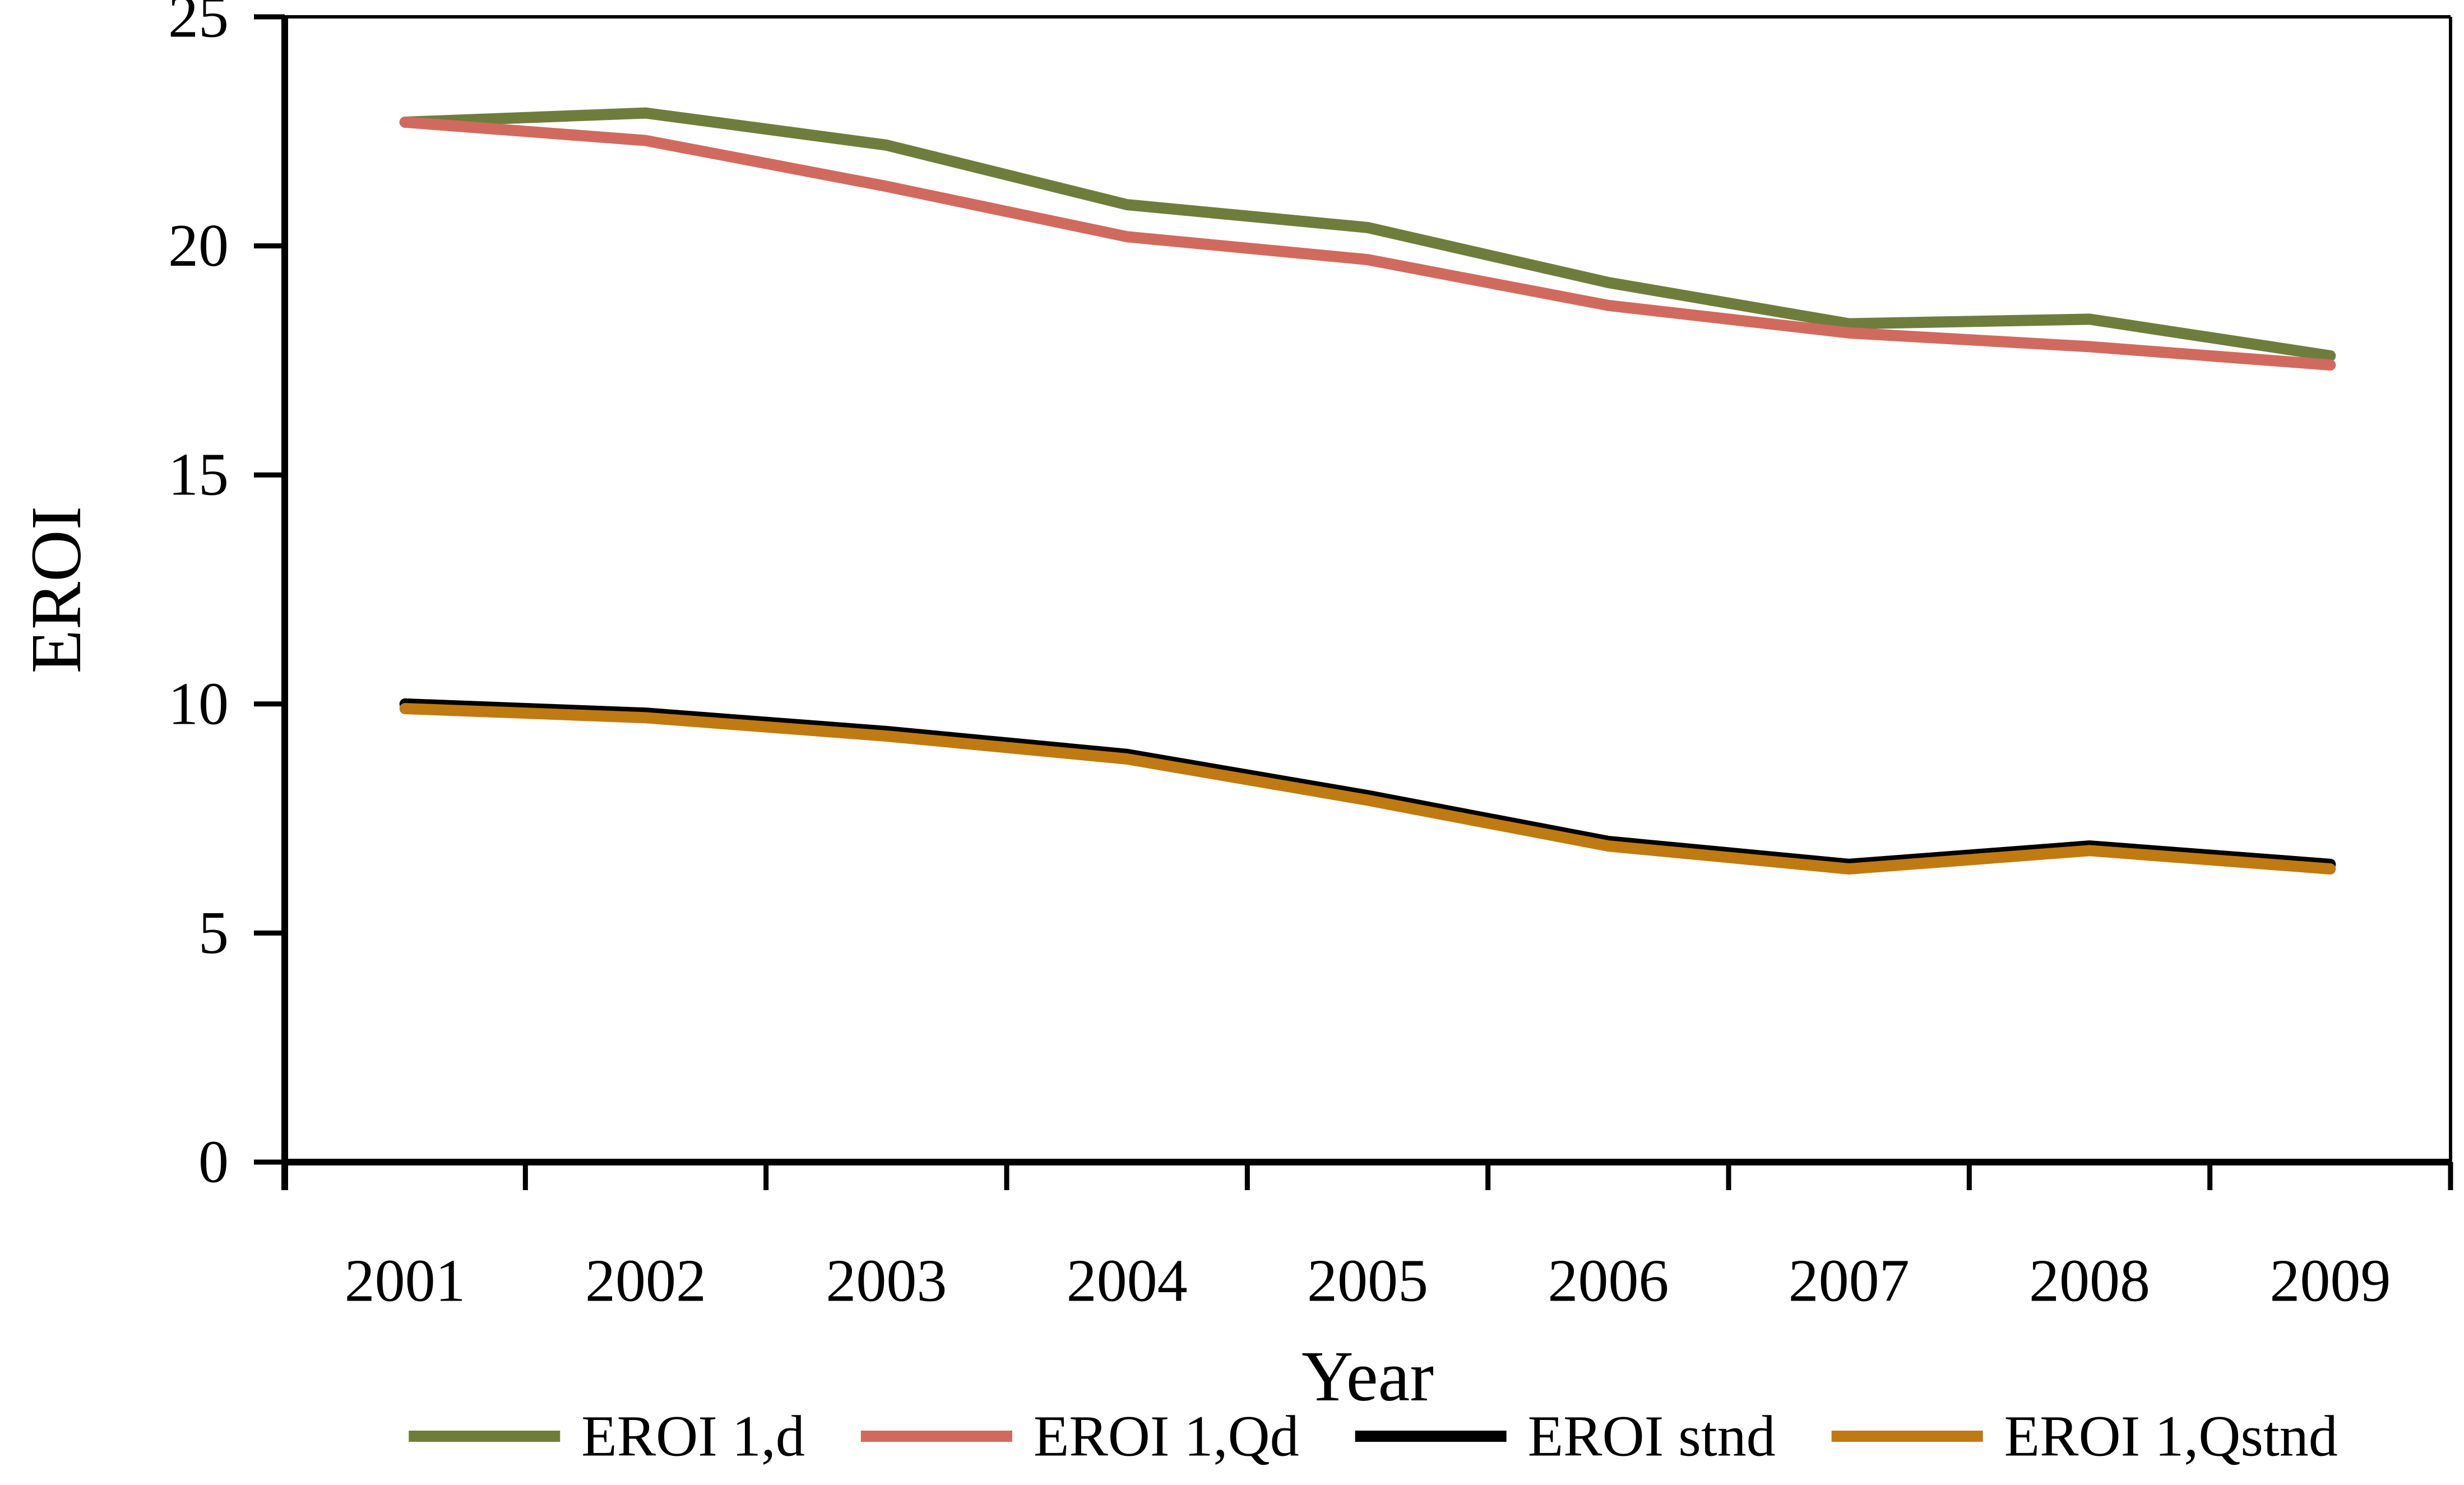  Describe the element at coordinates (1608, 1281) in the screenshot. I see `x-tick-label-2006: 2006` at that location.